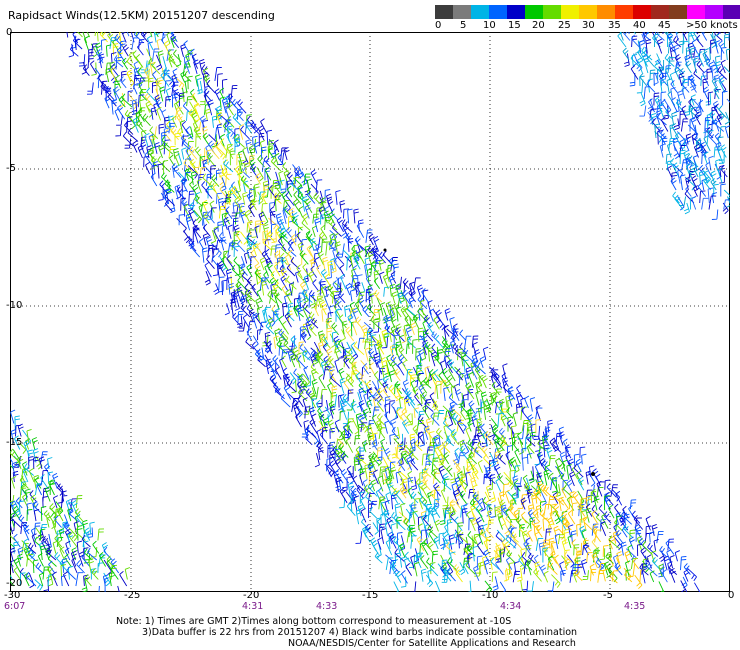 This screenshot has height=650, width=740. I want to click on time-label-5: 4:35, so click(635, 606).